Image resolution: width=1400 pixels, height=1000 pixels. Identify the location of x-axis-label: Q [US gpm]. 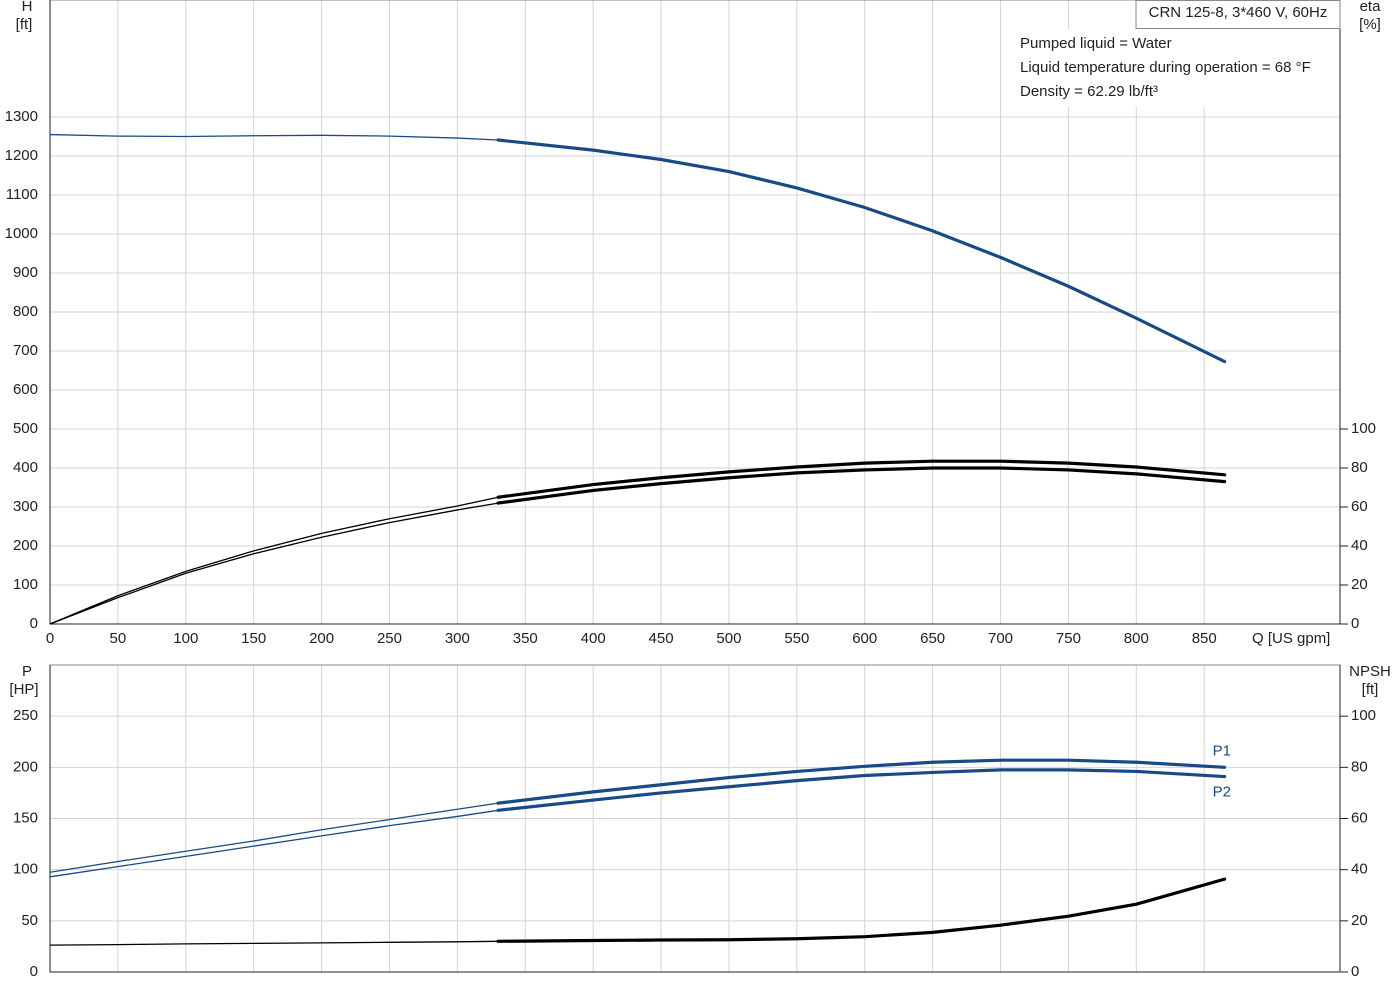
(1291, 638).